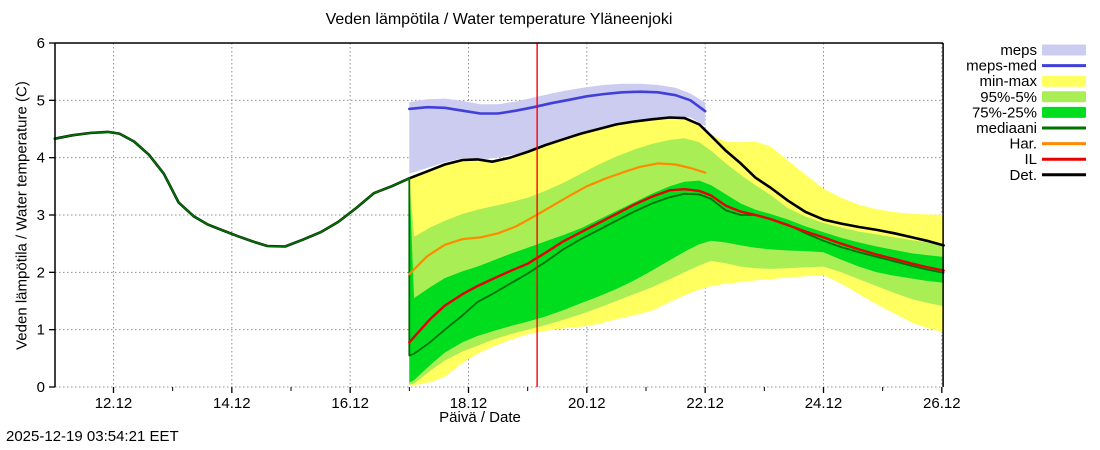 This screenshot has width=1100, height=450. I want to click on x-tick-label: 14.12, so click(232, 403).